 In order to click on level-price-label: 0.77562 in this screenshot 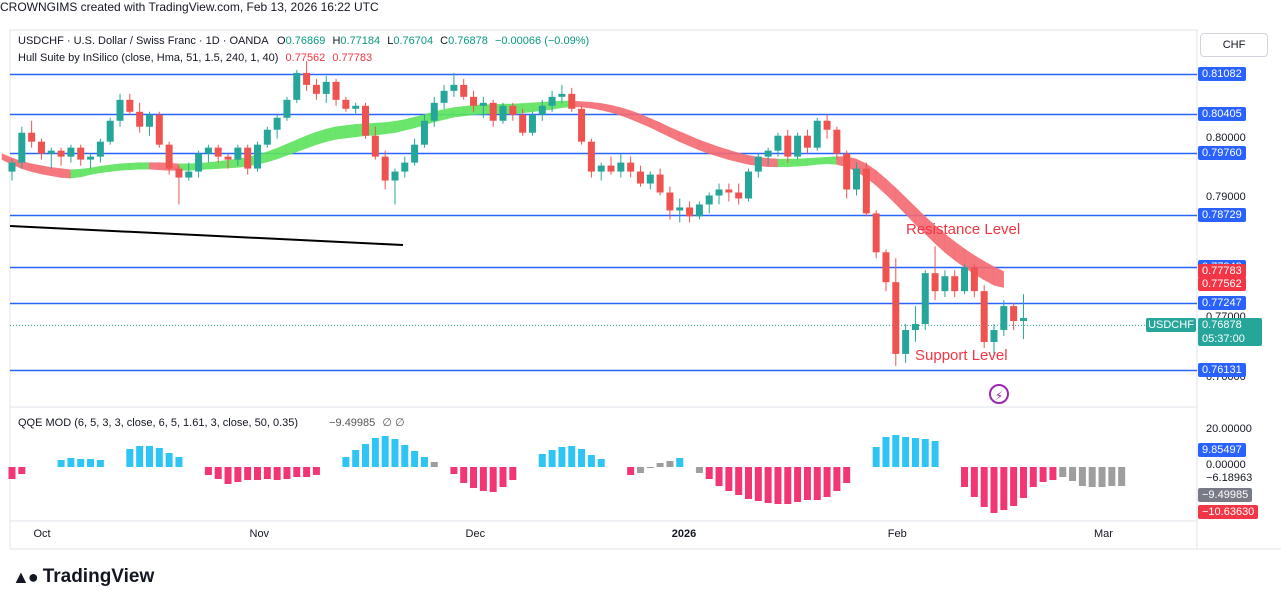, I will do `click(1222, 284)`.